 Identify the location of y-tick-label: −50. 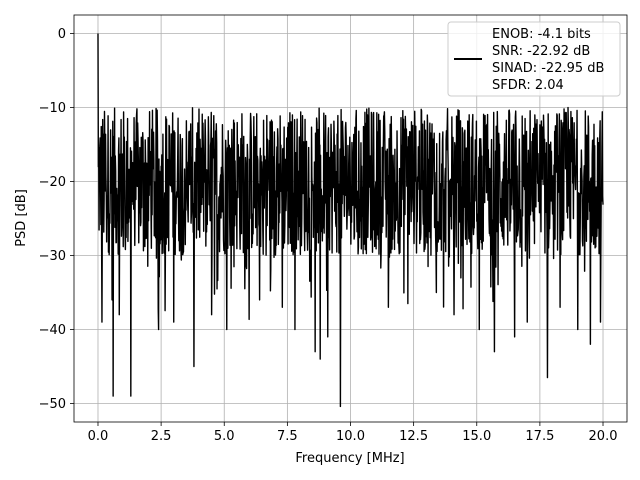
(52, 404).